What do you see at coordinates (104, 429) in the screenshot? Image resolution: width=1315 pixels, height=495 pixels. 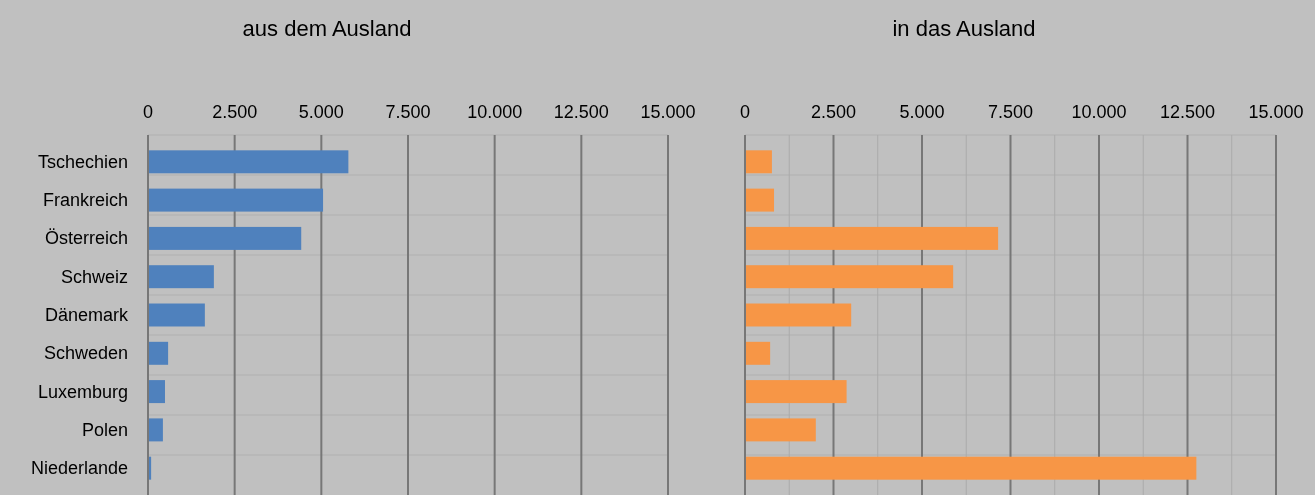 I see `y-tick-label: Polen` at bounding box center [104, 429].